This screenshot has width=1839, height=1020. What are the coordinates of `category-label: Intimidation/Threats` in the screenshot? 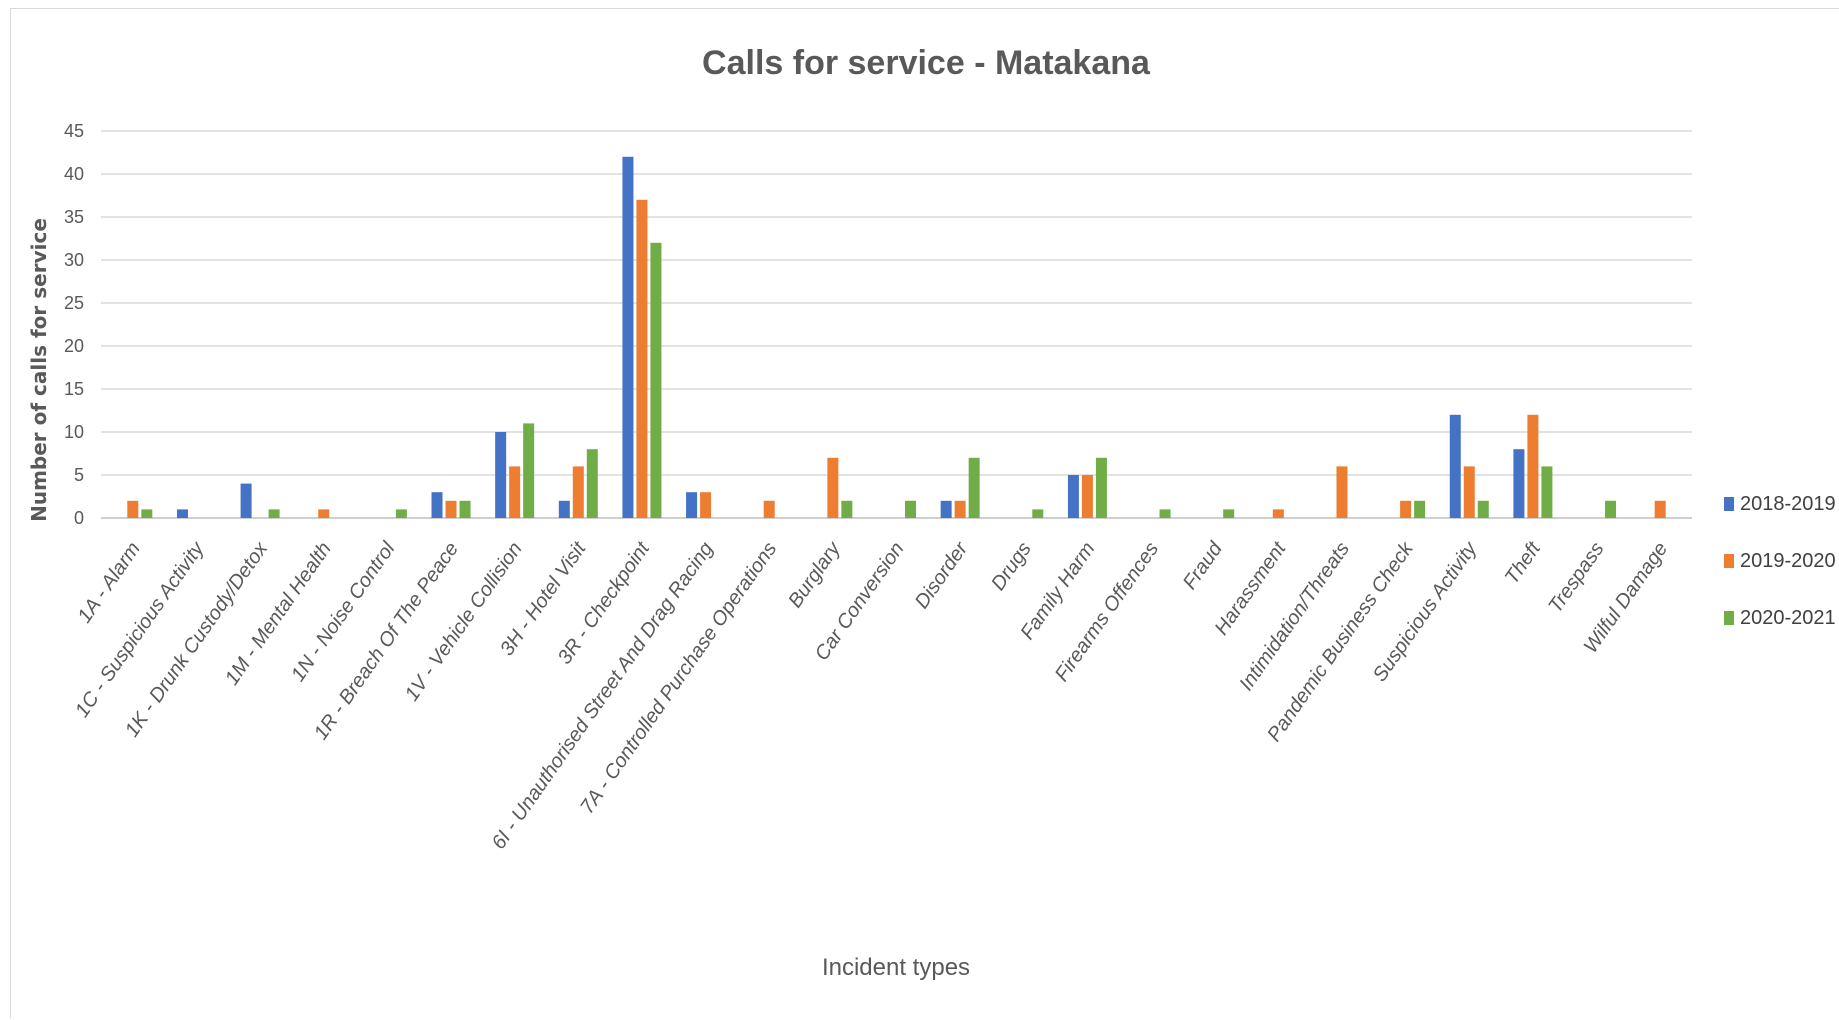 It's located at (1294, 616).